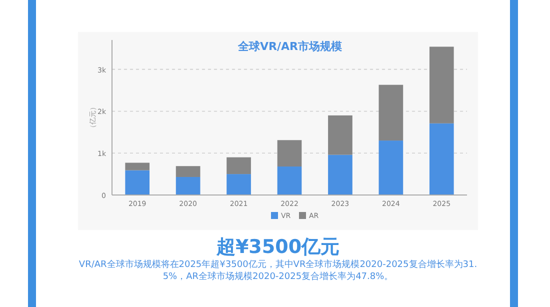 The width and height of the screenshot is (550, 307). Describe the element at coordinates (278, 270) in the screenshot. I see `text: VR/AR全球市场规模将在2025年超¥3500亿元，其中VR全球市场规模2020-2025复合增长率为31.5%，AR全球市场规模2020-2025复合增长率为47.8%。` at that location.